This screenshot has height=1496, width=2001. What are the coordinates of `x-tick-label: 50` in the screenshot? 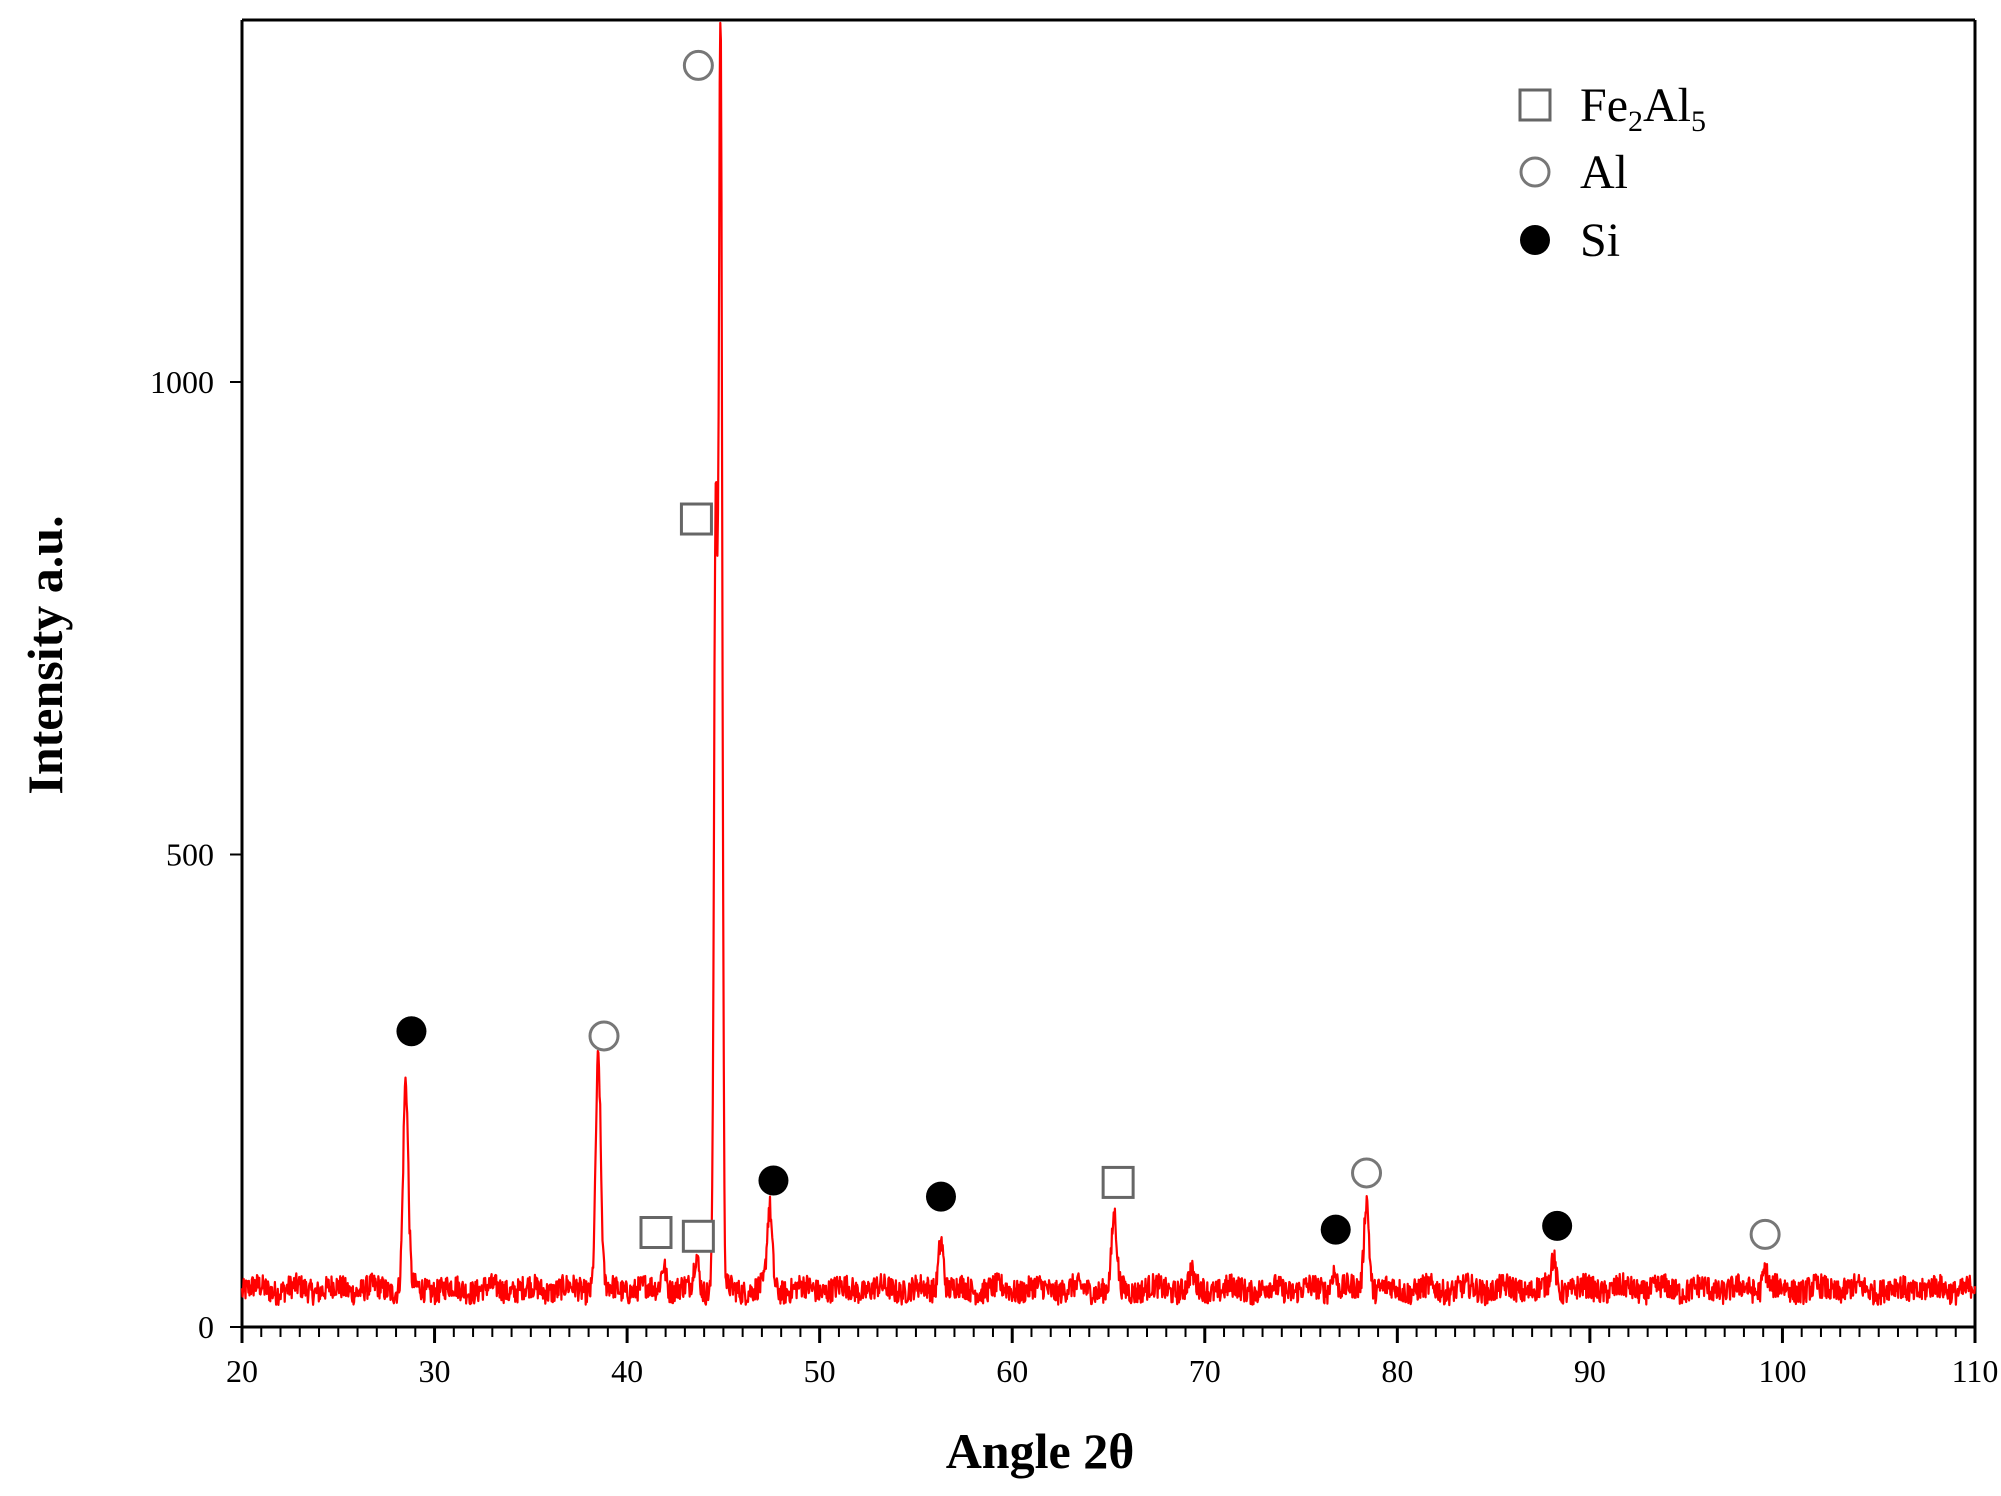 It's located at (820, 1371).